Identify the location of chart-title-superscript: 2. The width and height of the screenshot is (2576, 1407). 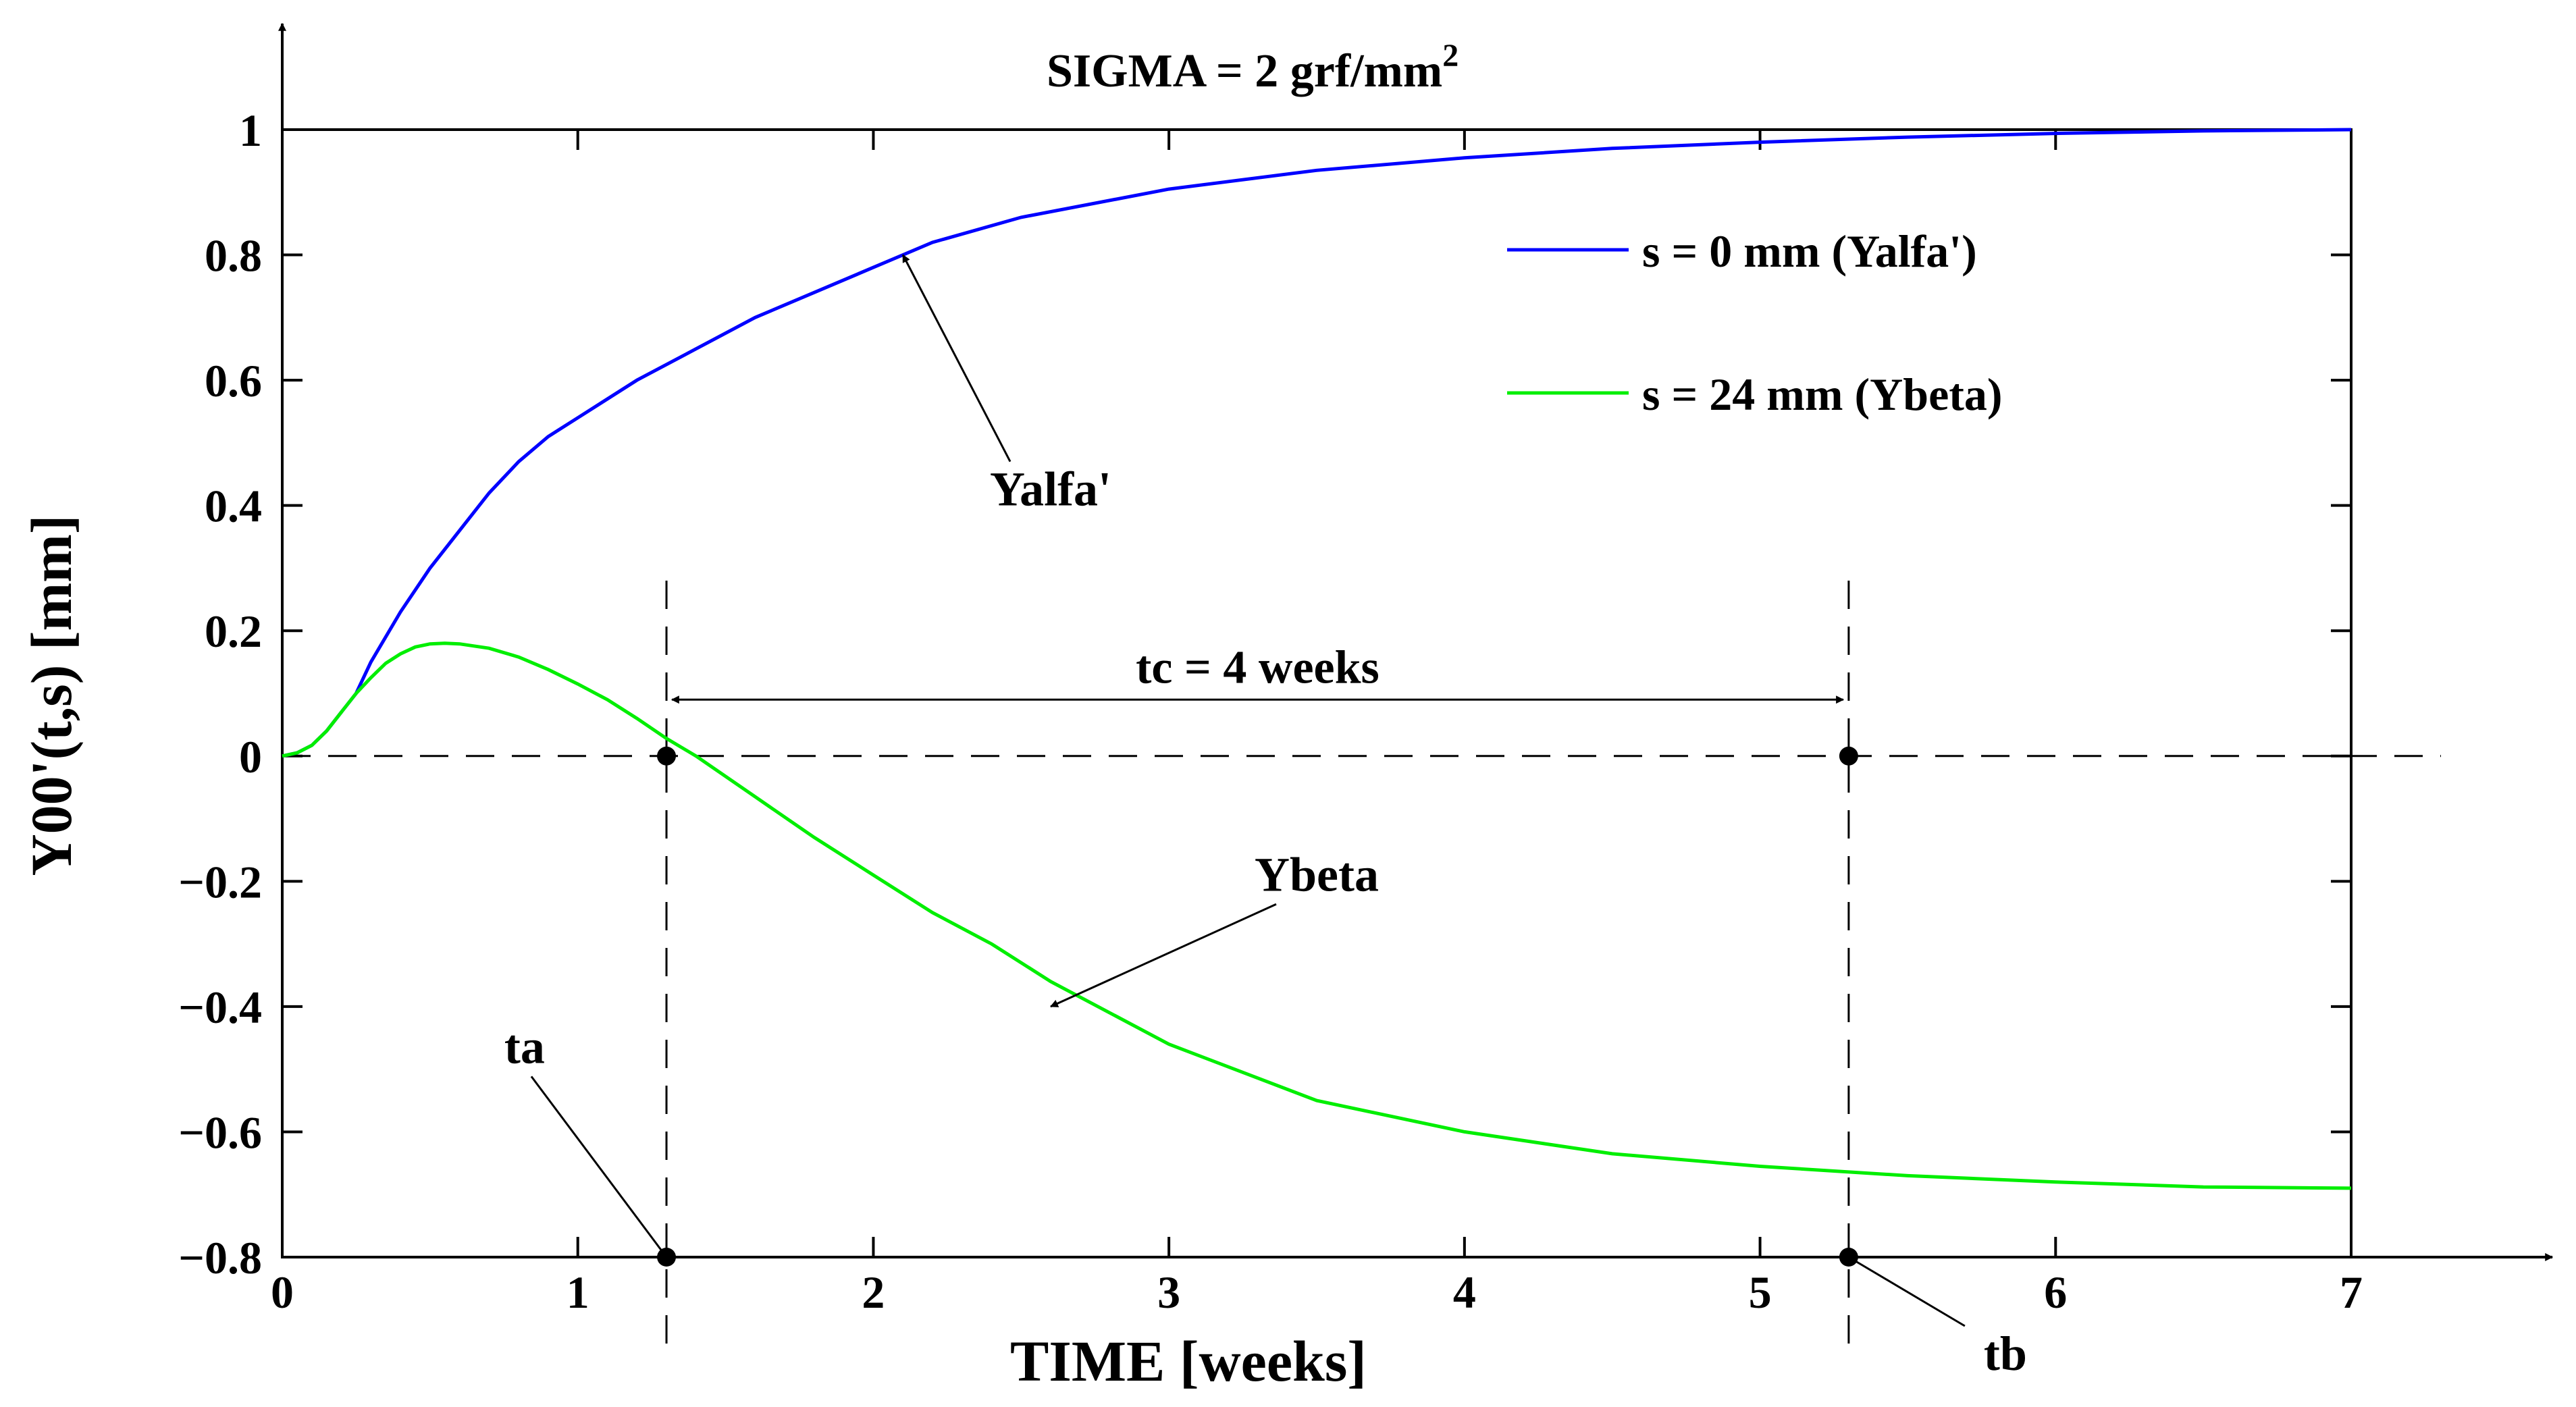
(1450, 56).